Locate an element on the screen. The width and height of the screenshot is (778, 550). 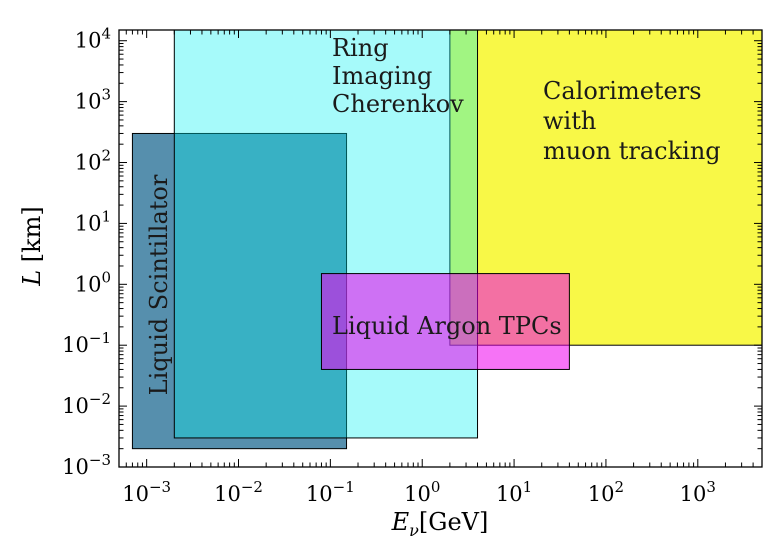
x-tick-label: 10³ is located at coordinates (698, 492).